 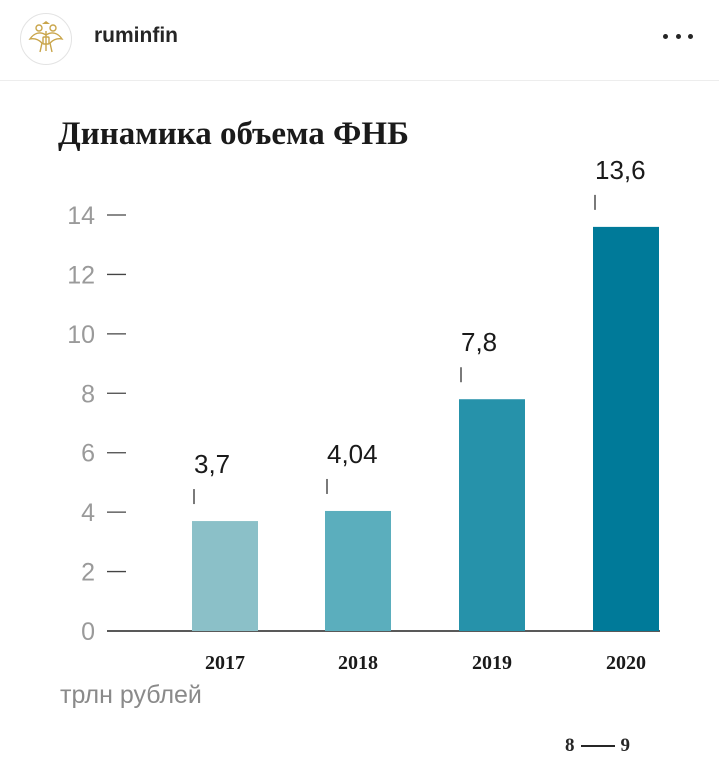 I want to click on bar-2019, so click(x=492, y=515).